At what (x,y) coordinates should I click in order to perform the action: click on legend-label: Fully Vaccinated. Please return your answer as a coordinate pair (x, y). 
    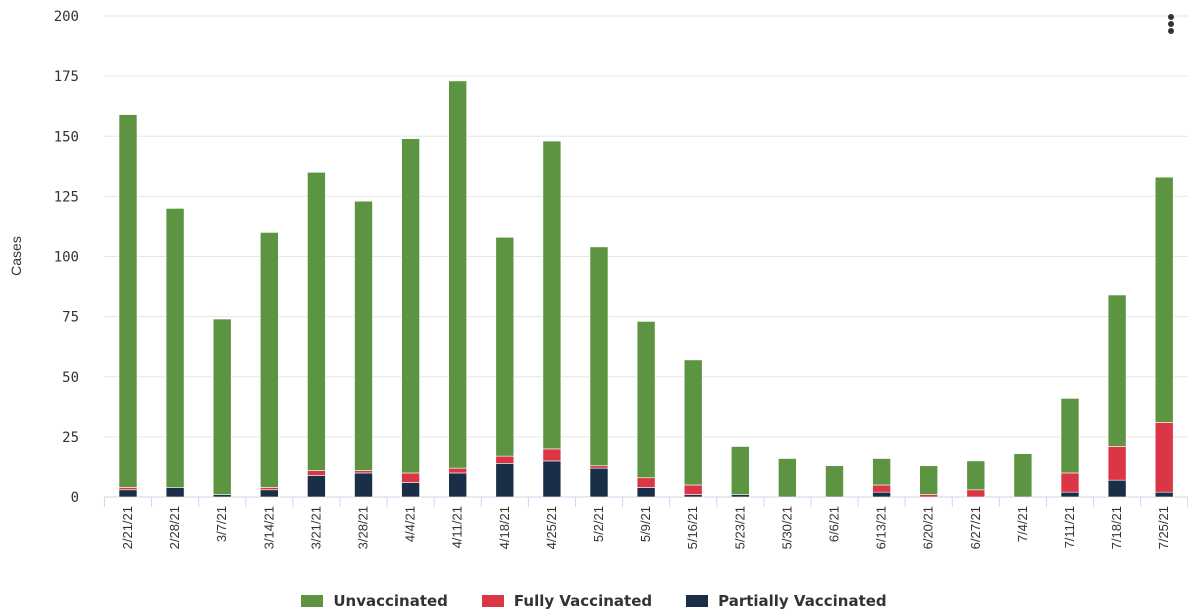
    Looking at the image, I should click on (583, 601).